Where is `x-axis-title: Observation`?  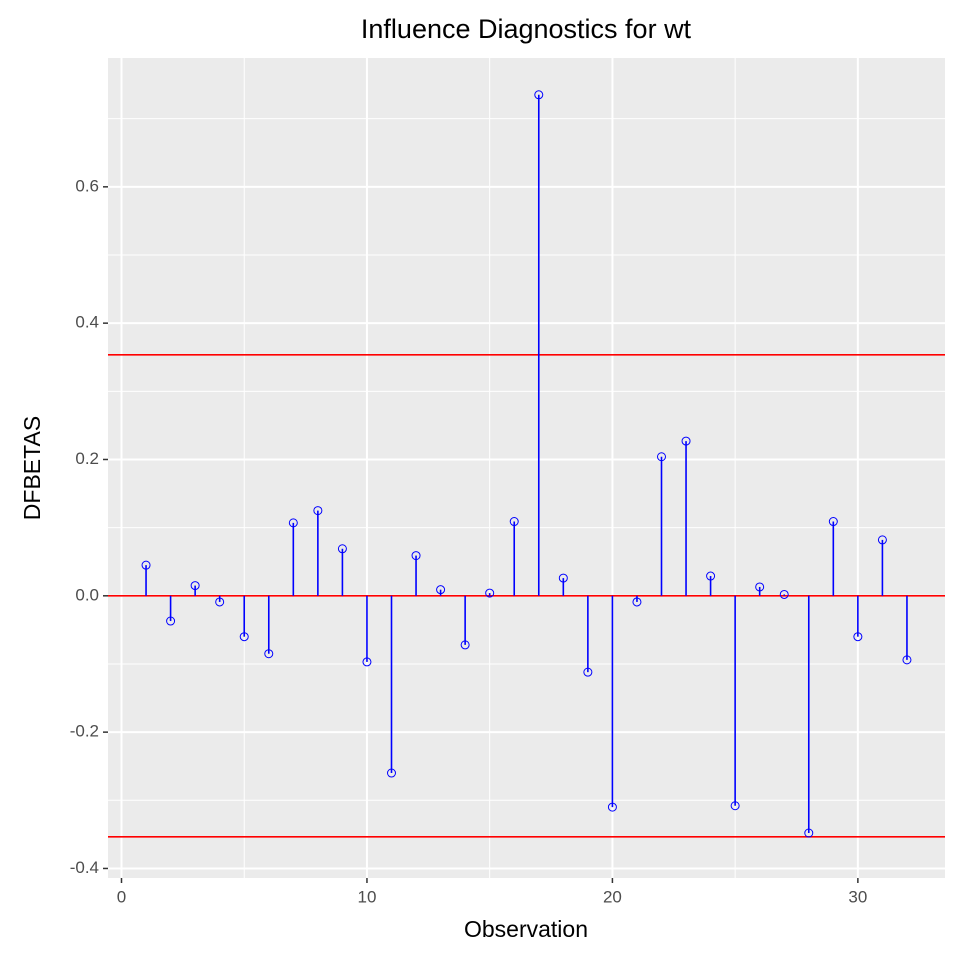 x-axis-title: Observation is located at coordinates (526, 929).